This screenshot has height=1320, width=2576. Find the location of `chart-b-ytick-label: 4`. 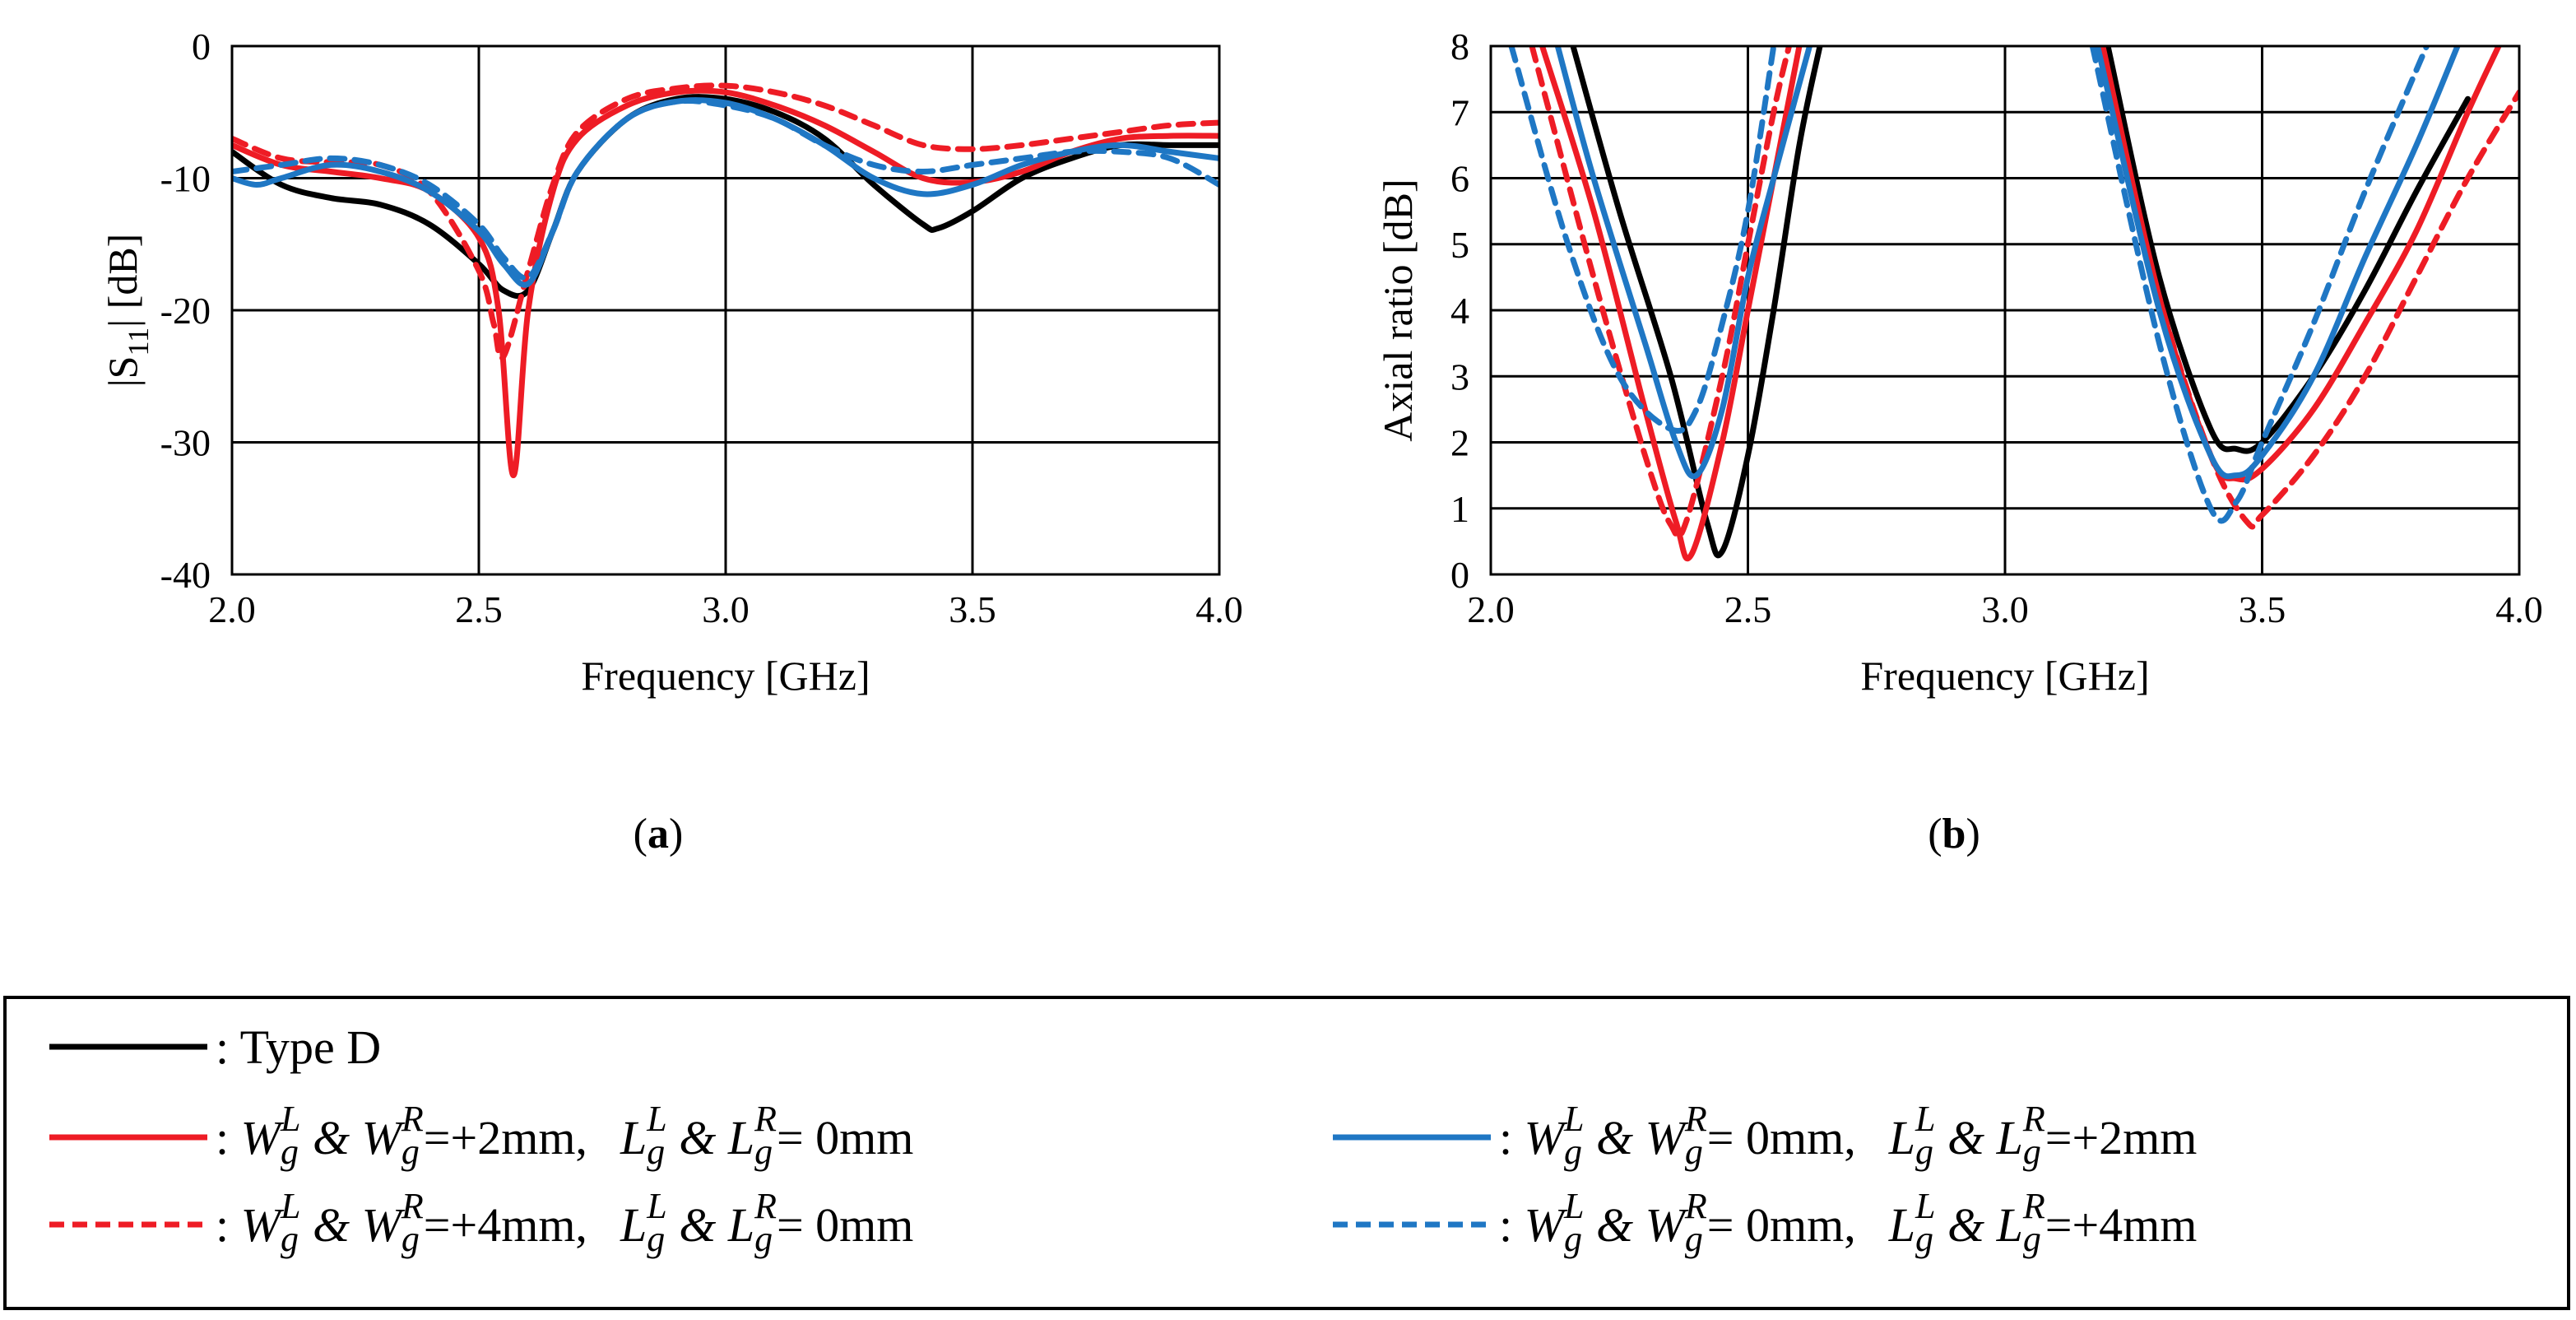

chart-b-ytick-label: 4 is located at coordinates (1459, 311).